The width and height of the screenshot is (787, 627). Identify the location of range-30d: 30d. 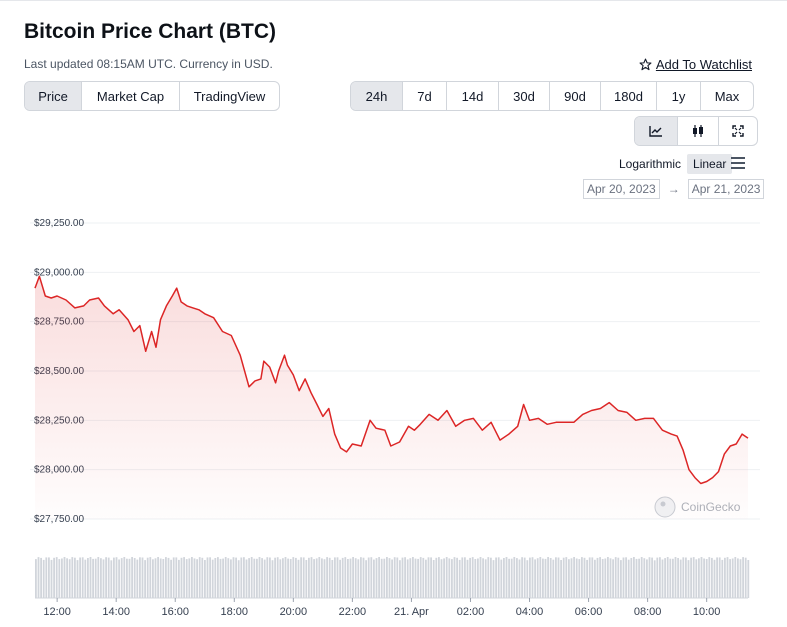
(523, 96).